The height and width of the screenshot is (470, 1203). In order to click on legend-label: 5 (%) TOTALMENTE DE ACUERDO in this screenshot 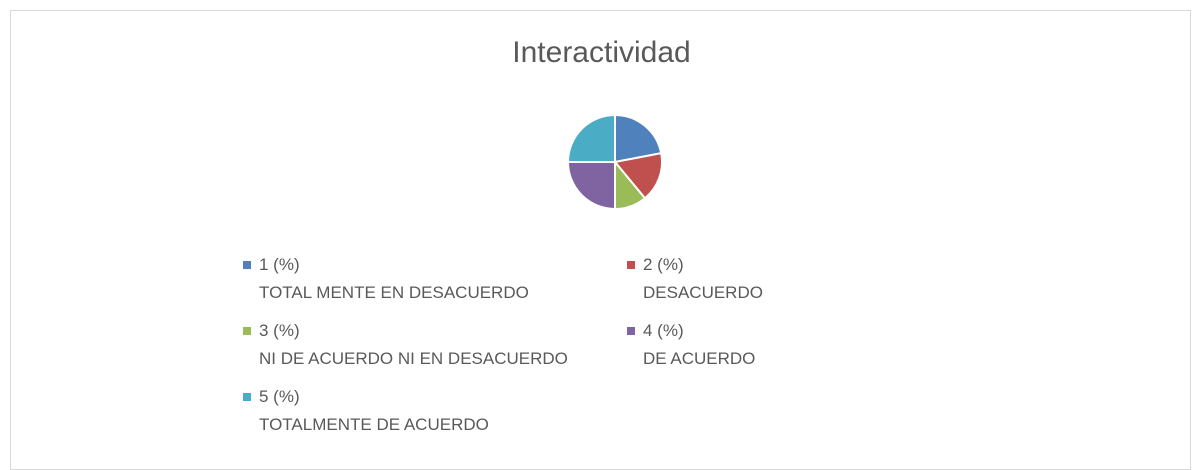, I will do `click(374, 410)`.